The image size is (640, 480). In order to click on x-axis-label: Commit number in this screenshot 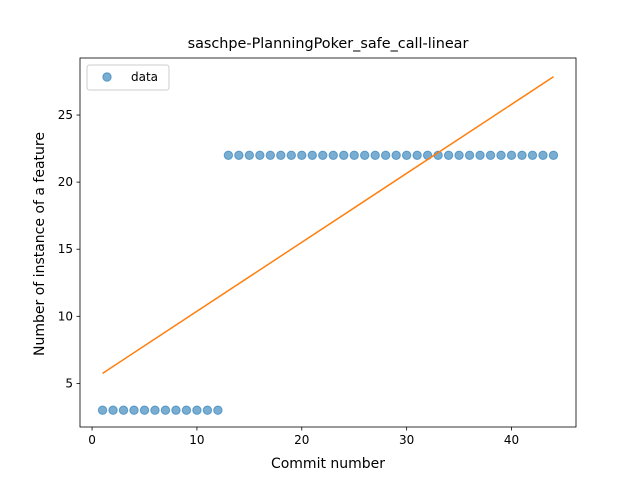, I will do `click(328, 464)`.